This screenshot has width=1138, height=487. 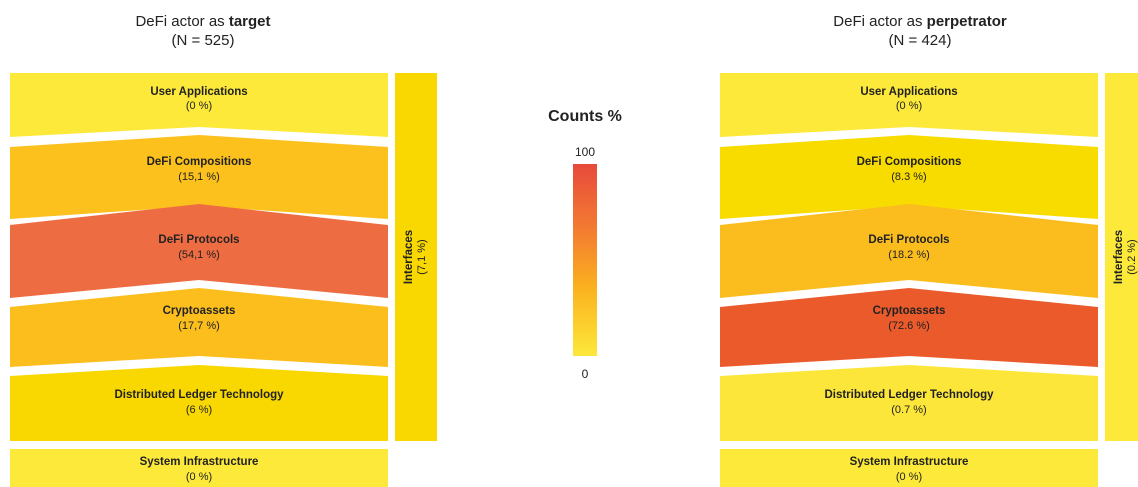 I want to click on target-layer-cryptoassets, so click(x=199, y=327).